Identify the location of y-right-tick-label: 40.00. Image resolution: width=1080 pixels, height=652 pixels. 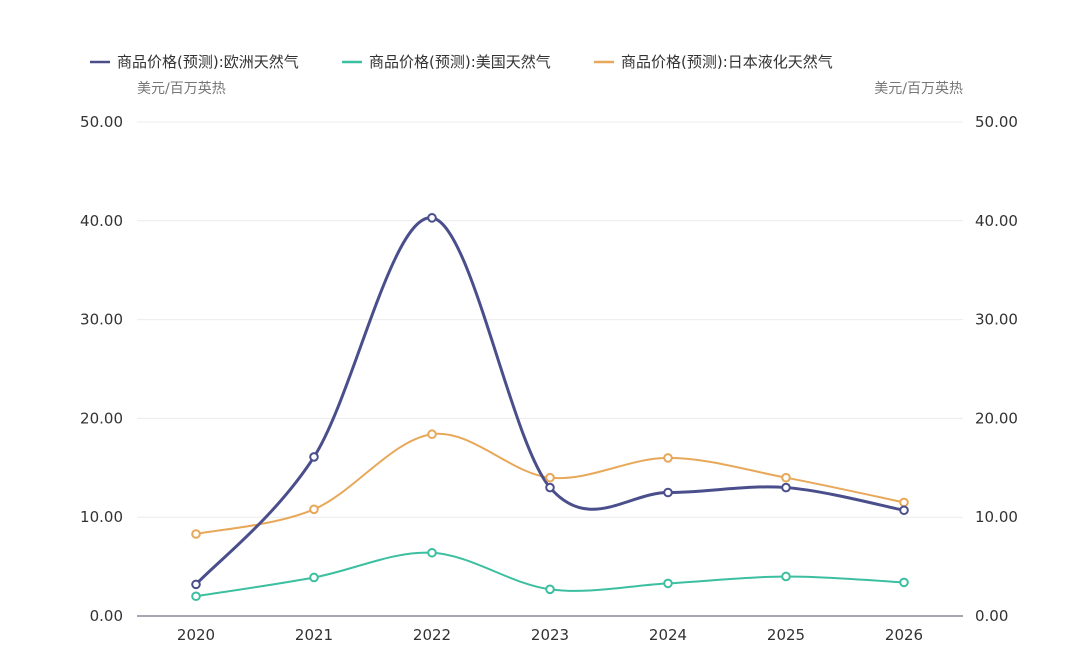
(996, 221).